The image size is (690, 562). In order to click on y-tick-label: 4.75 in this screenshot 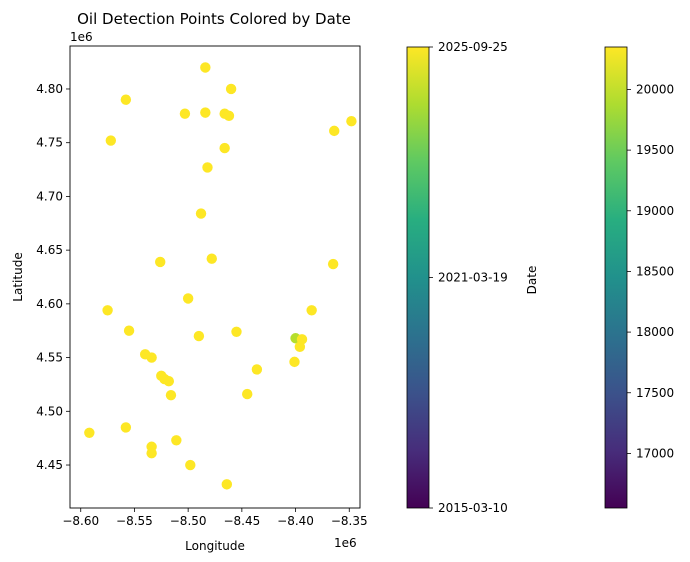, I will do `click(49, 143)`.